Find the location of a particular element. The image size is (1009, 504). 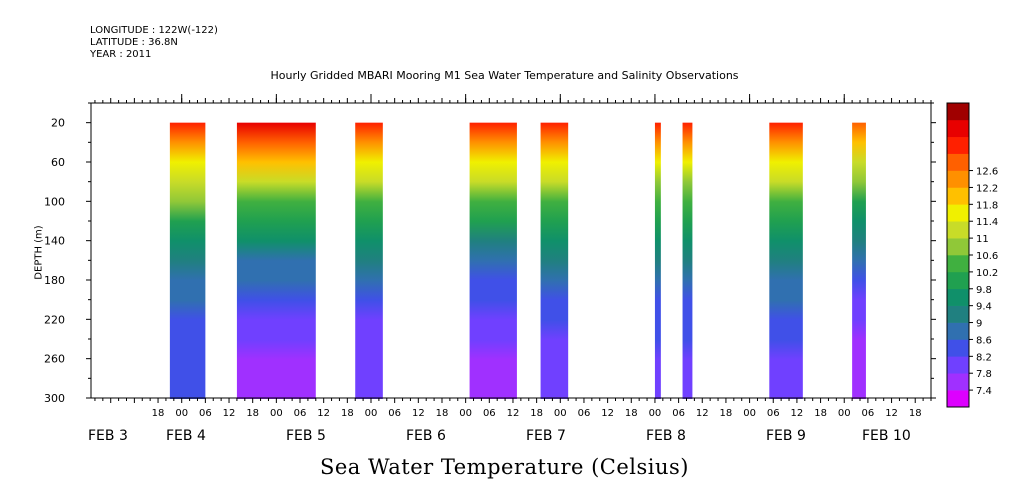

colorbar-label: 11.4 is located at coordinates (987, 222).